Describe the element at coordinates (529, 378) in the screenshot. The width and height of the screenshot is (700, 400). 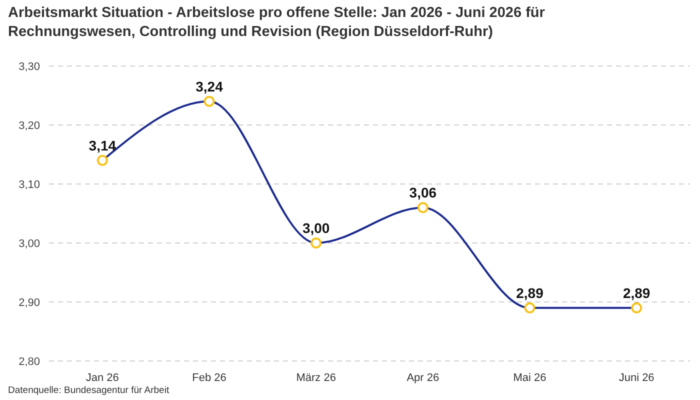
I see `x-tick-label: Mai 26` at that location.